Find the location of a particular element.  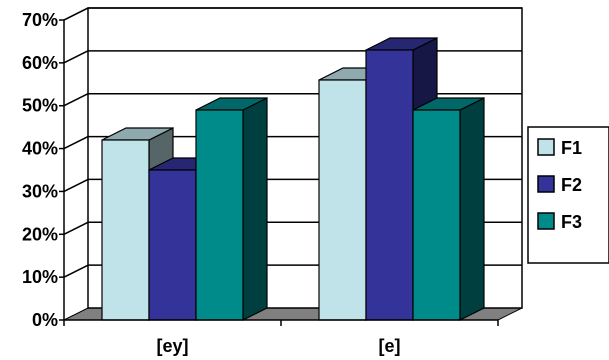

y-tick-label: 30% is located at coordinates (40, 191).